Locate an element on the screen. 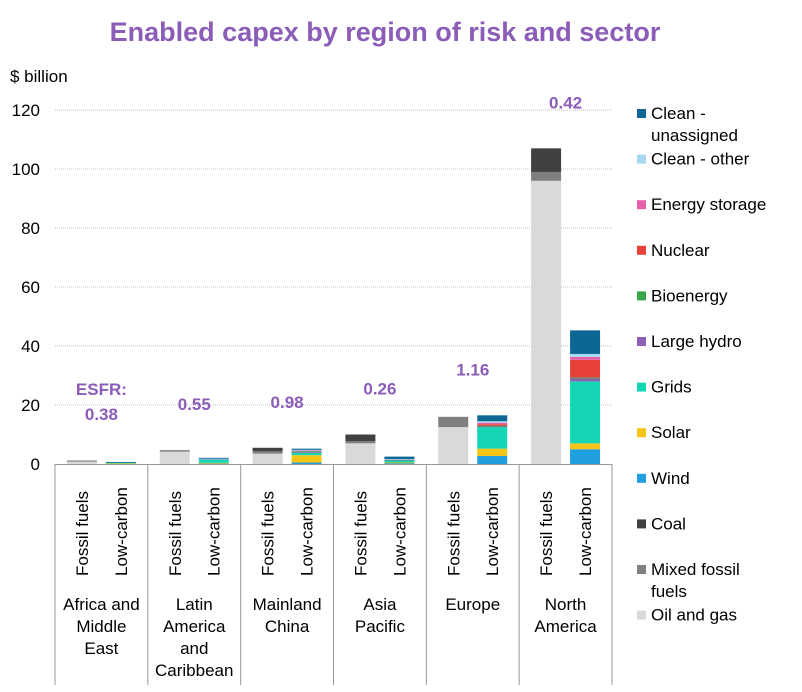 Image resolution: width=802 pixels, height=692 pixels. region-label: North is located at coordinates (566, 604).